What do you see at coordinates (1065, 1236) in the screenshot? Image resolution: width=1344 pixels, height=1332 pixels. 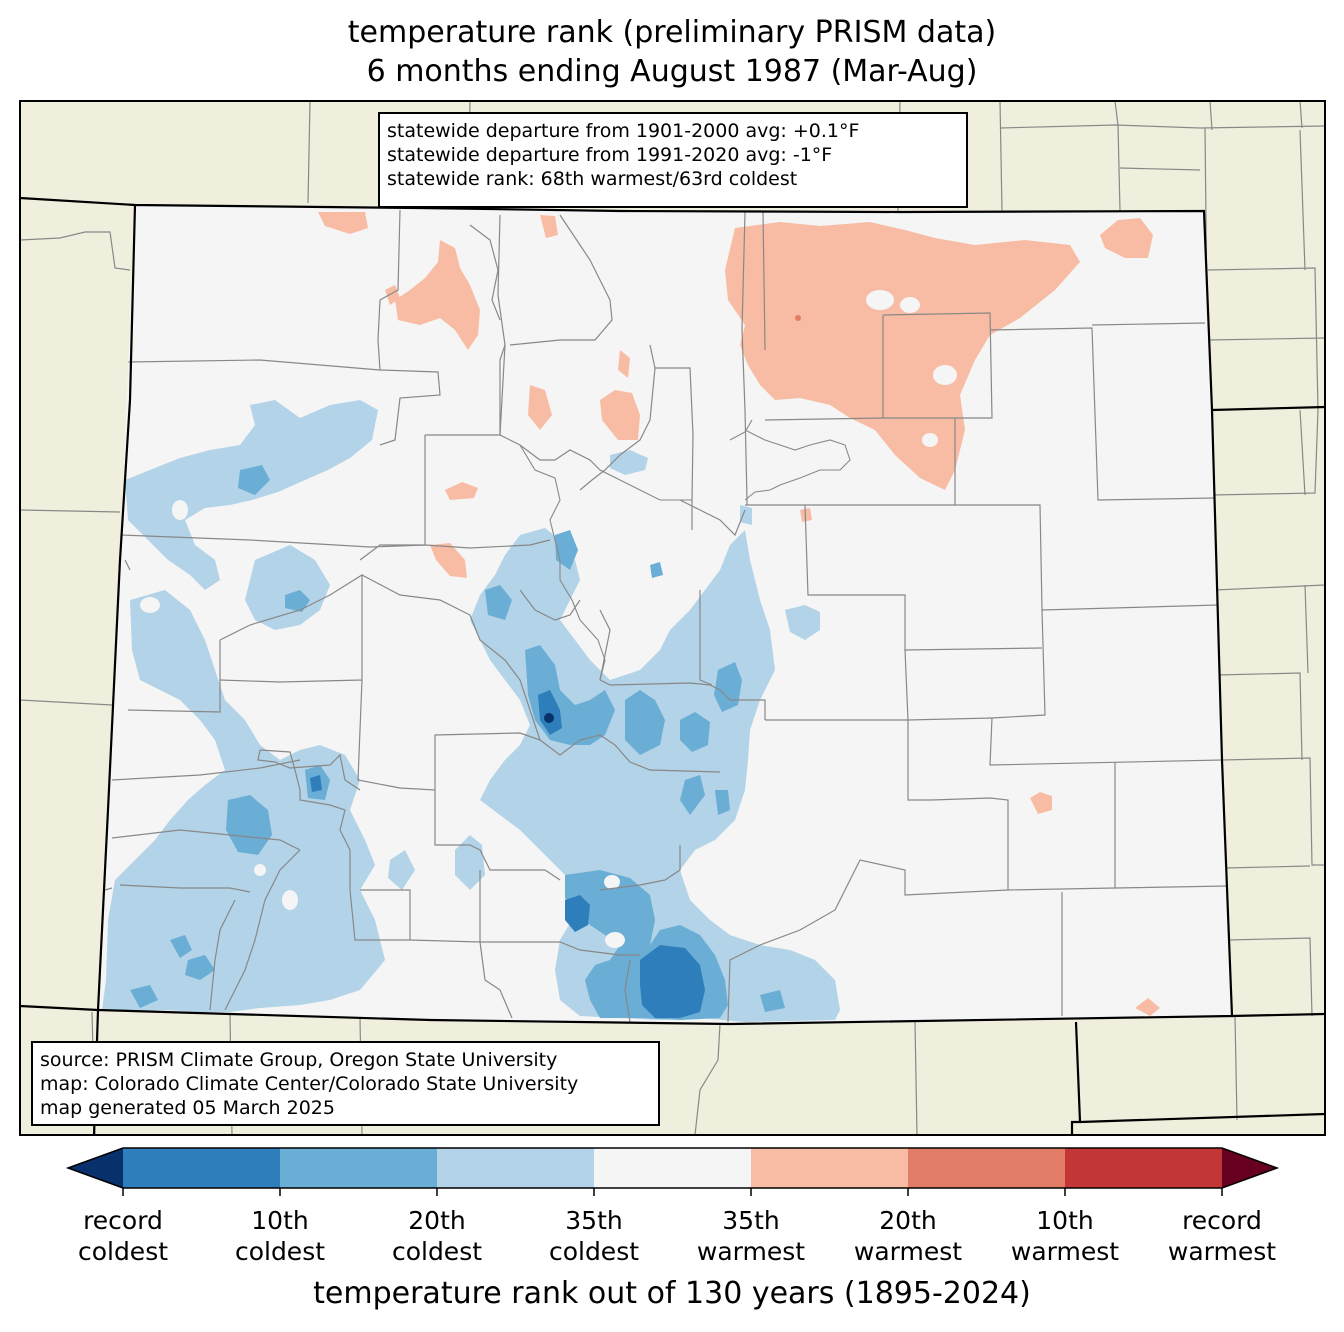 I see `colorbar-label-10th-warmest: 10th warmest` at bounding box center [1065, 1236].